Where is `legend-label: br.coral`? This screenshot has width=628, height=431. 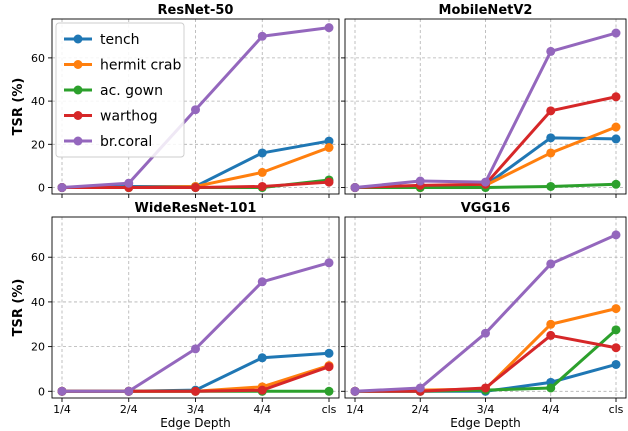
legend-label: br.coral is located at coordinates (126, 142).